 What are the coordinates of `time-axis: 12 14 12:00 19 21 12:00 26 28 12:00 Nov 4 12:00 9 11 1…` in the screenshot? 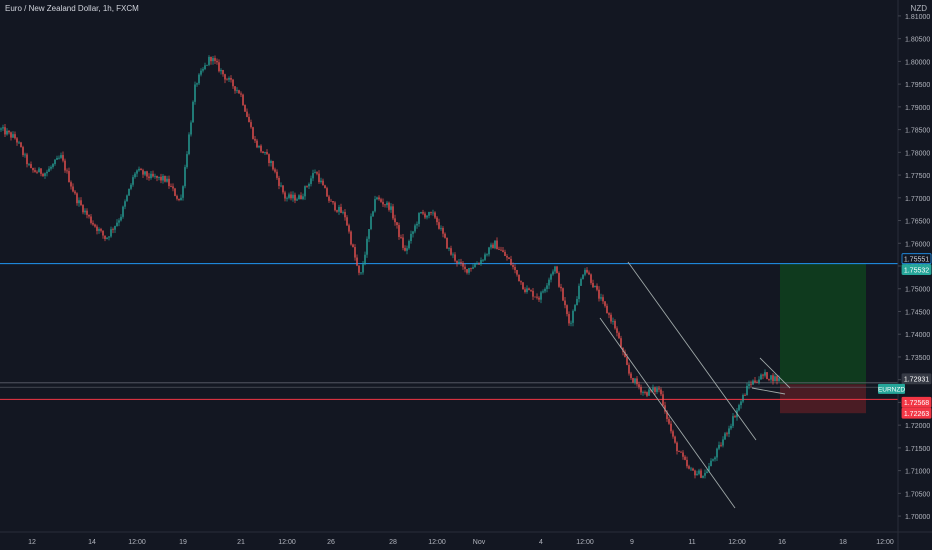 It's located at (466, 538).